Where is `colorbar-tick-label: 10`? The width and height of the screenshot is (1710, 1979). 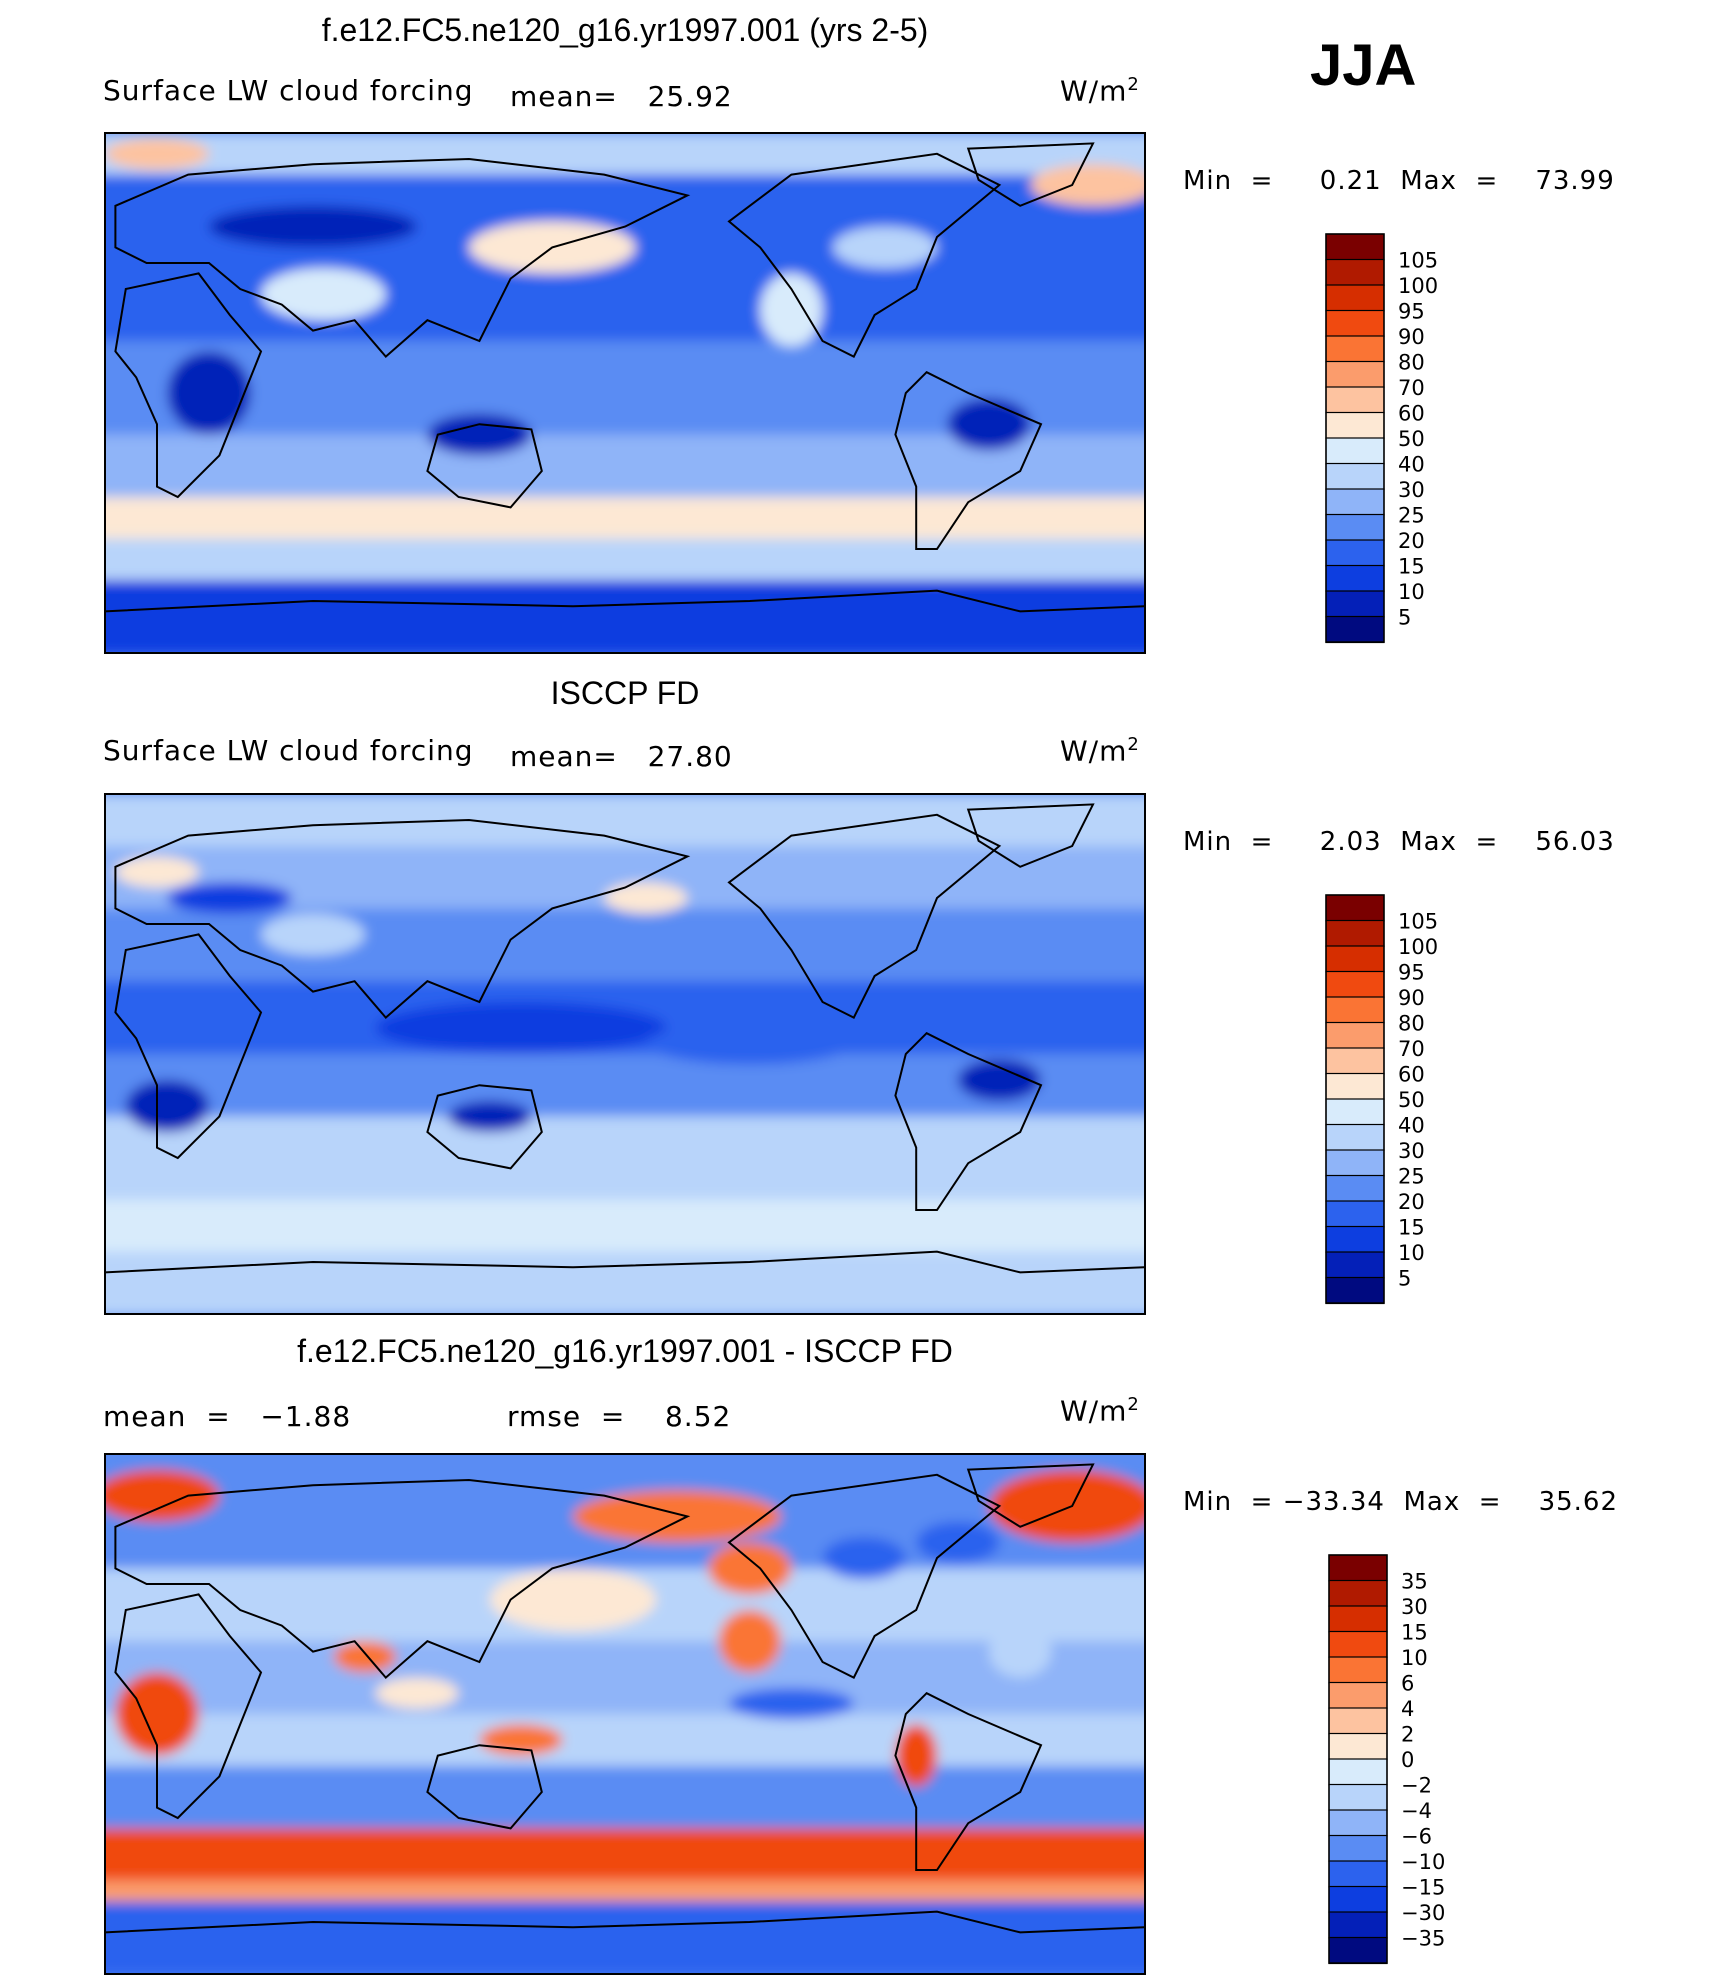
colorbar-tick-label: 10 is located at coordinates (1411, 1253).